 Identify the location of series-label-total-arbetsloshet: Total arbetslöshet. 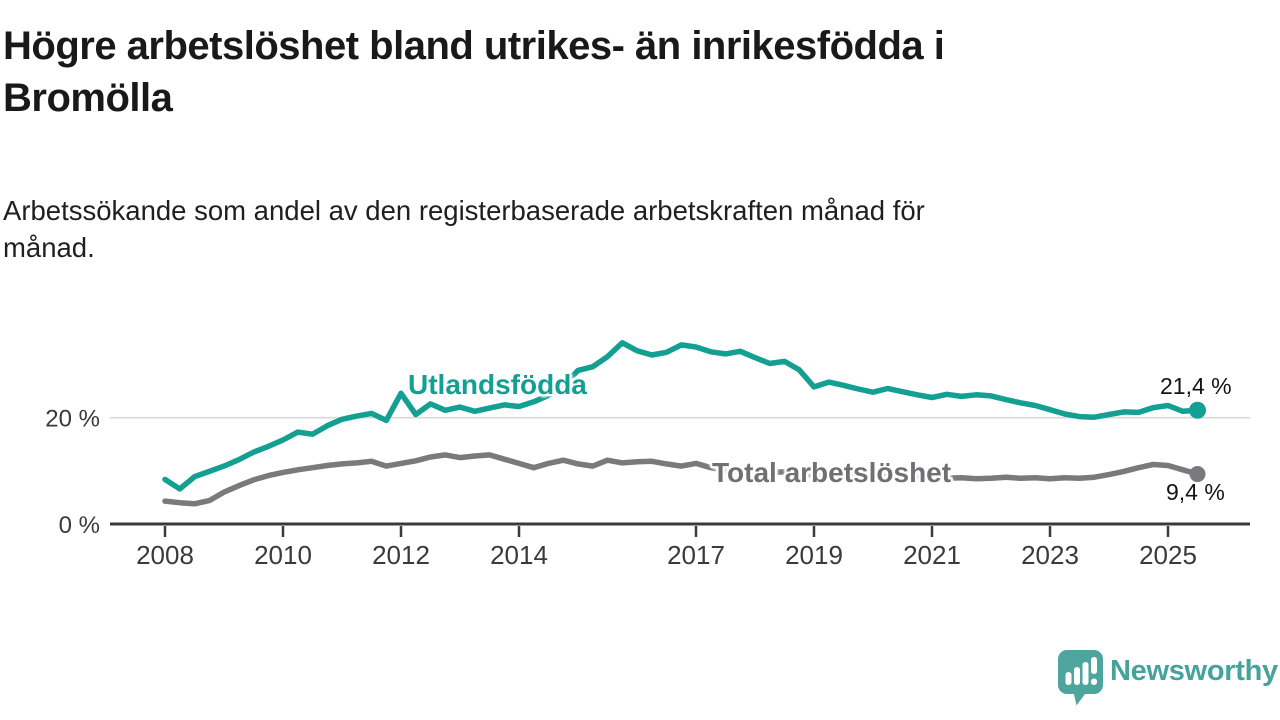
(832, 472).